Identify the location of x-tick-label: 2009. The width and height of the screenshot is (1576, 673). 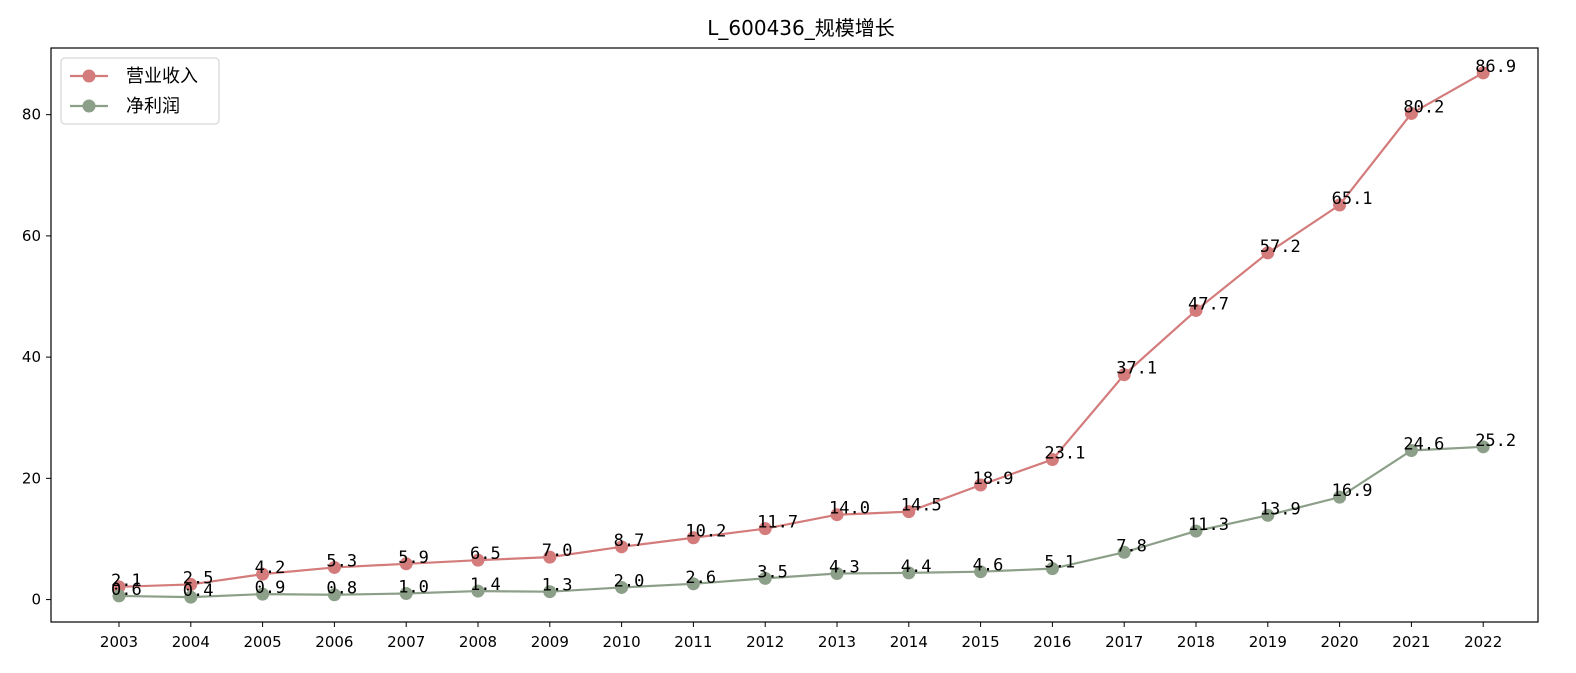
(550, 642).